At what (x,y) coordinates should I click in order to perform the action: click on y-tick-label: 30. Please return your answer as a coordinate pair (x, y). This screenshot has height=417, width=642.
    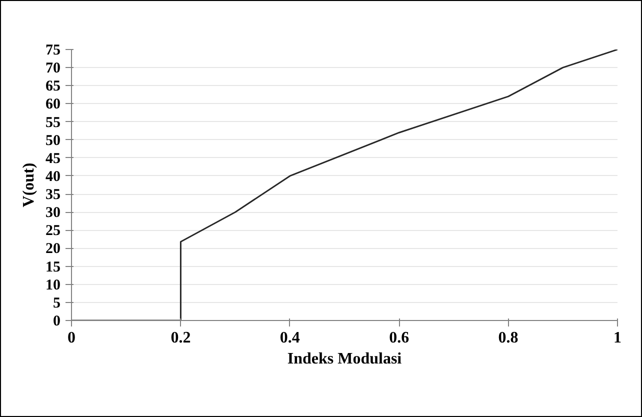
    Looking at the image, I should click on (53, 213).